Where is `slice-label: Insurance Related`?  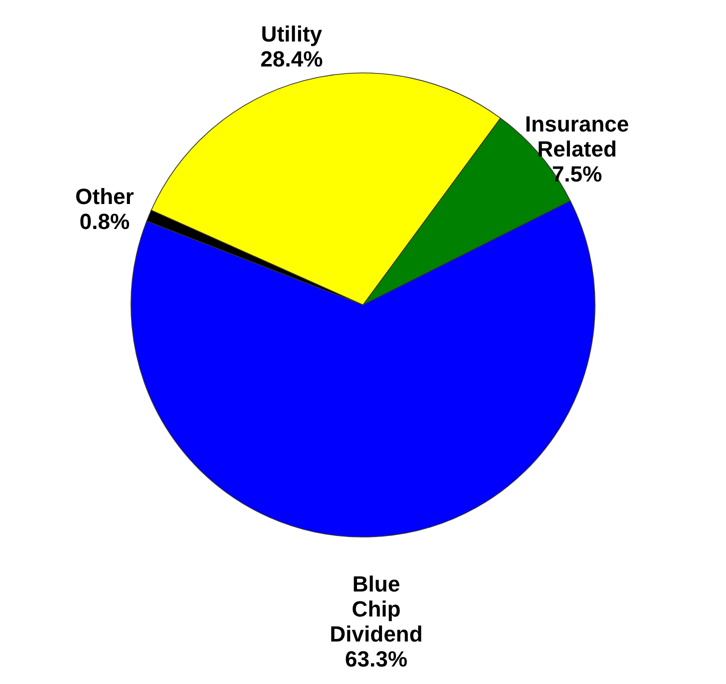 slice-label: Insurance Related is located at coordinates (577, 136).